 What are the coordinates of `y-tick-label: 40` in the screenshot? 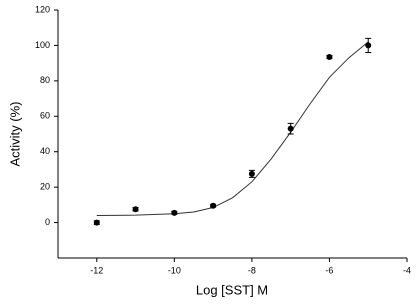 It's located at (45, 151).